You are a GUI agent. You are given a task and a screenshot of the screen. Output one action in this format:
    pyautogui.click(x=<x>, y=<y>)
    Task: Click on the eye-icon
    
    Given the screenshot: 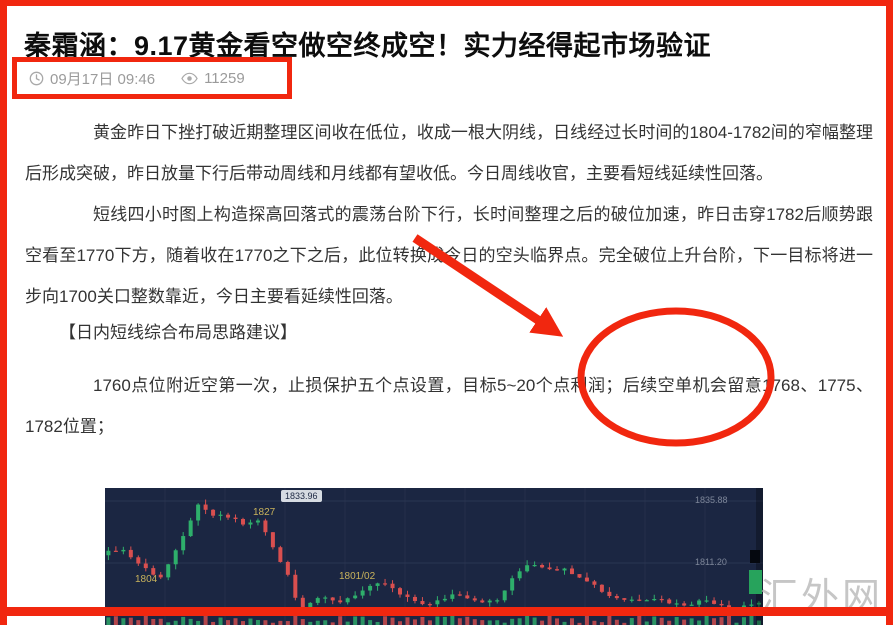 What is the action you would take?
    pyautogui.click(x=189, y=78)
    